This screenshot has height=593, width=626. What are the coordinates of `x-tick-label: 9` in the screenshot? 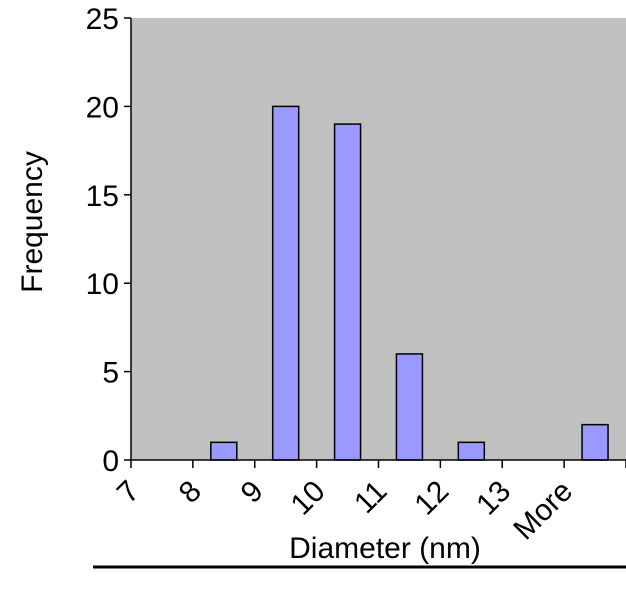 It's located at (252, 492).